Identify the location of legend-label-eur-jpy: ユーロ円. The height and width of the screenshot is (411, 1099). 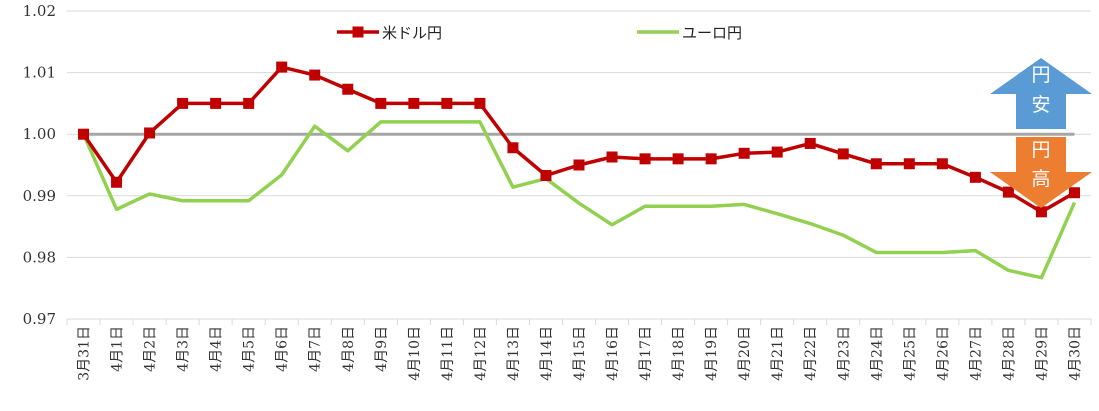
(712, 33).